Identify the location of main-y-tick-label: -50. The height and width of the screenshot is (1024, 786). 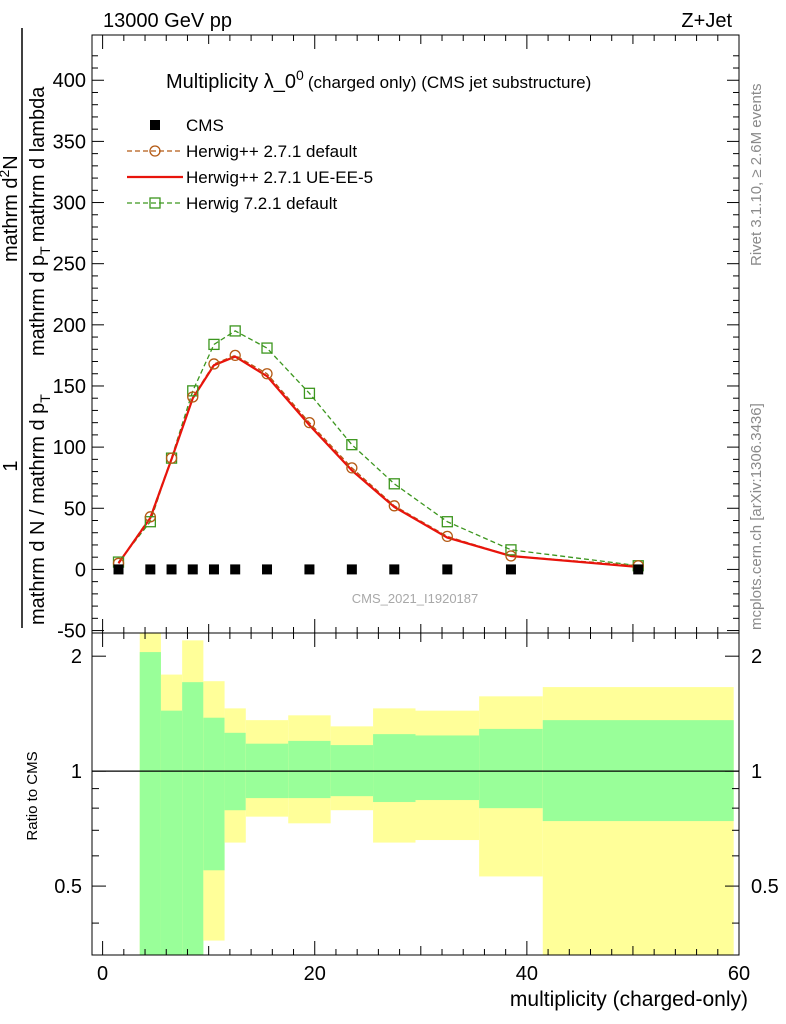
(71, 632).